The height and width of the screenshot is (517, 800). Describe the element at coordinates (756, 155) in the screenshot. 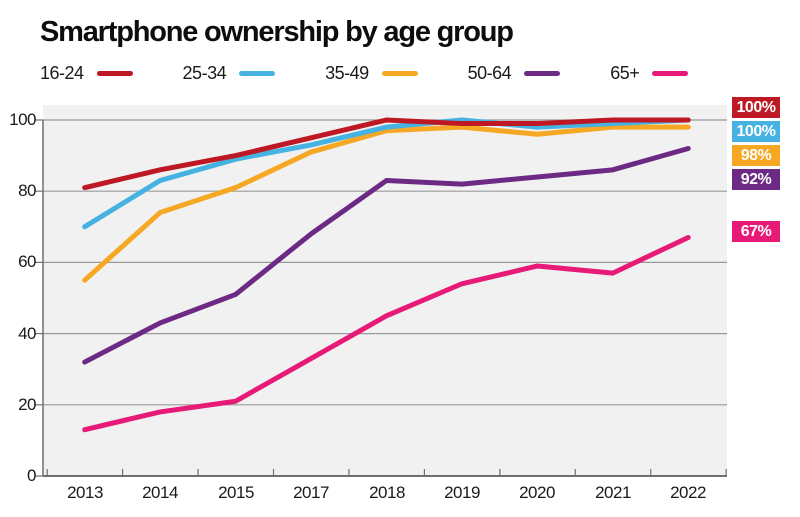

I see `end-label-35-49: 98%` at that location.